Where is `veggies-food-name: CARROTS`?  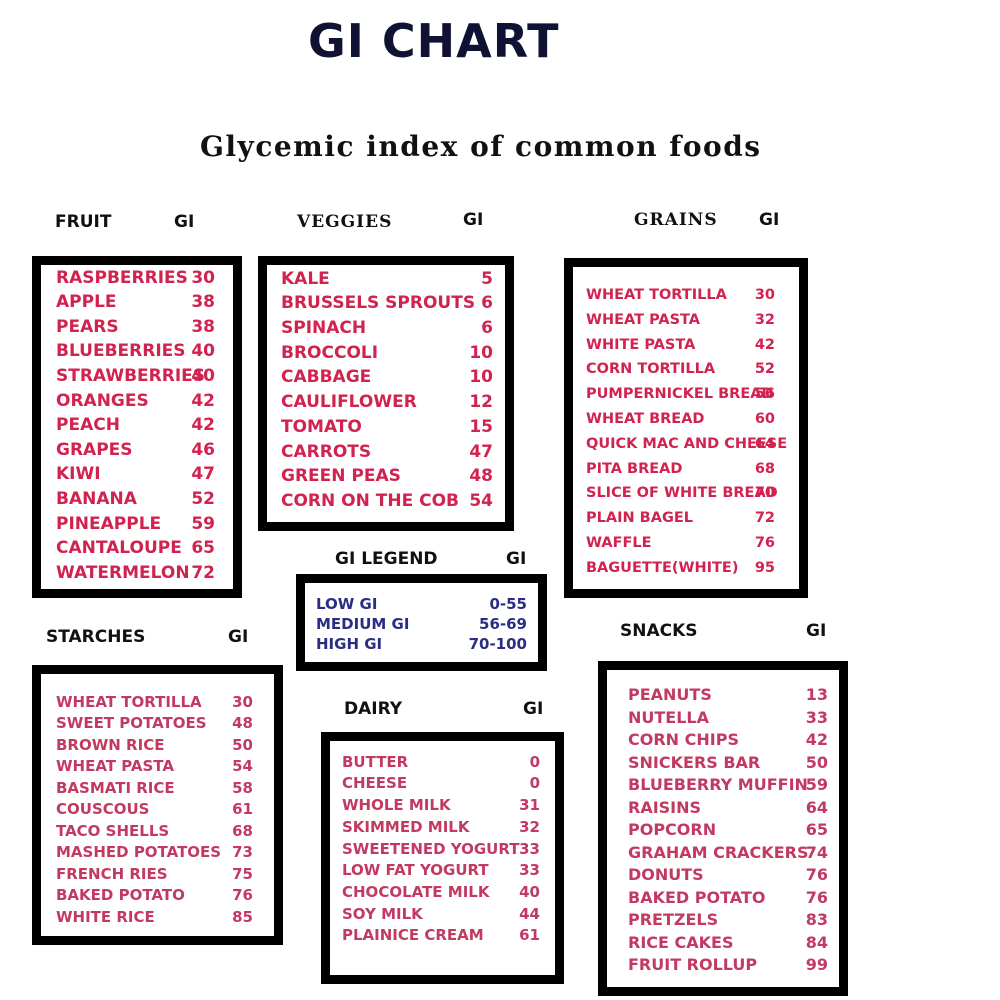 veggies-food-name: CARROTS is located at coordinates (326, 451).